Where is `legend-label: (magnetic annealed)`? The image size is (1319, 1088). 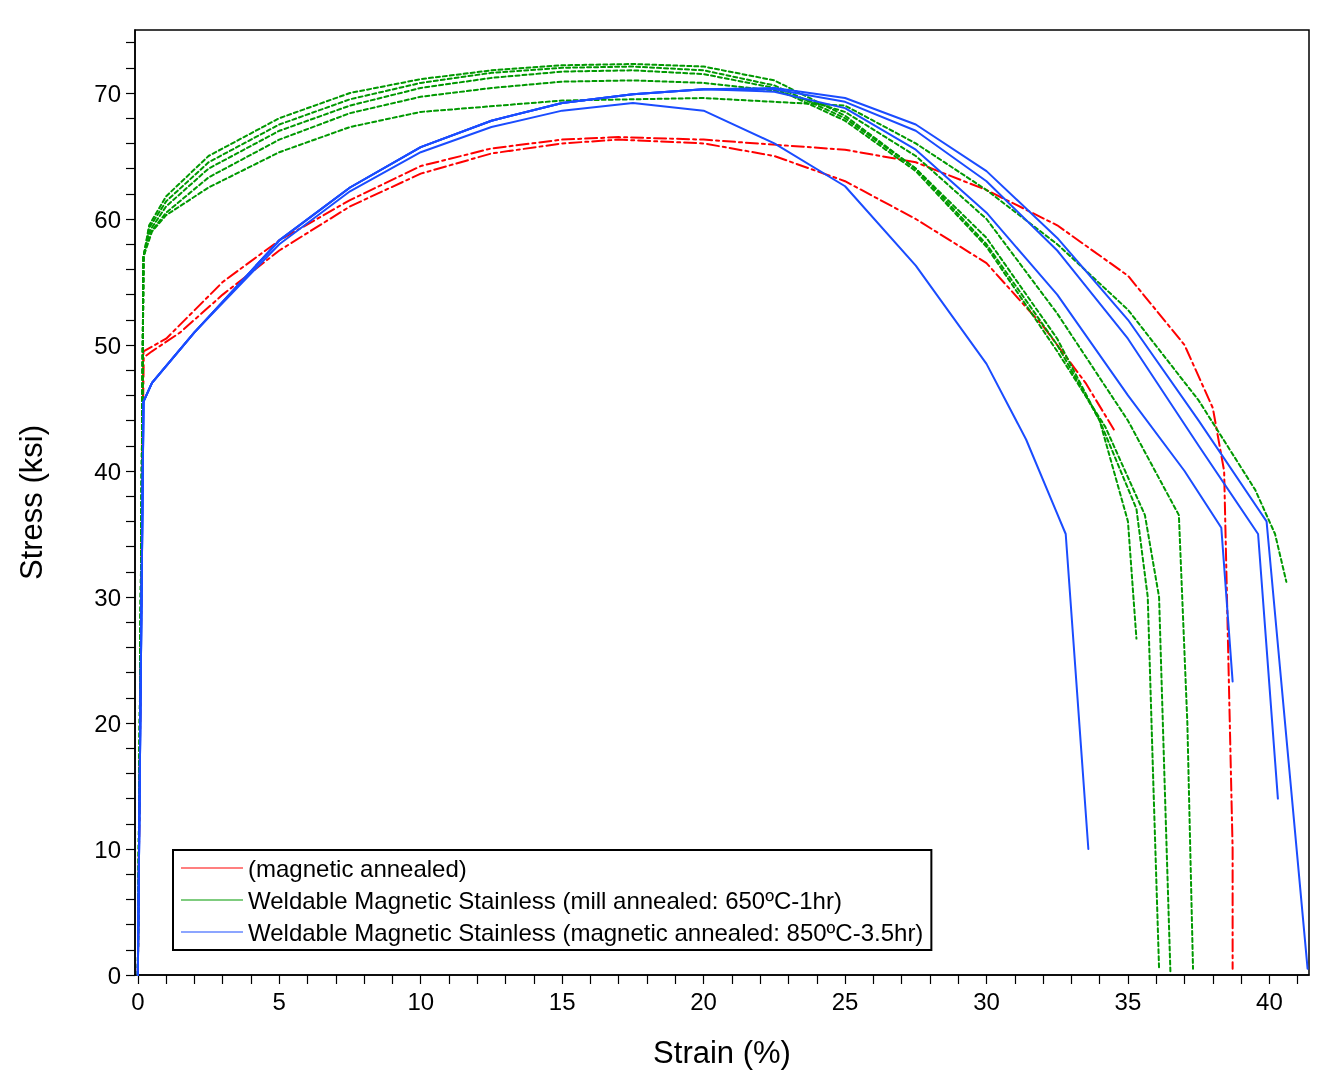 legend-label: (magnetic annealed) is located at coordinates (357, 868).